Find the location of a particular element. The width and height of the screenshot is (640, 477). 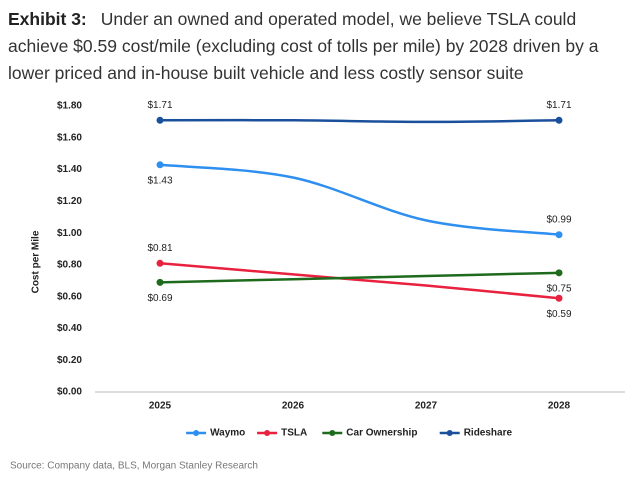

x-tick-label: 2028 is located at coordinates (559, 406).